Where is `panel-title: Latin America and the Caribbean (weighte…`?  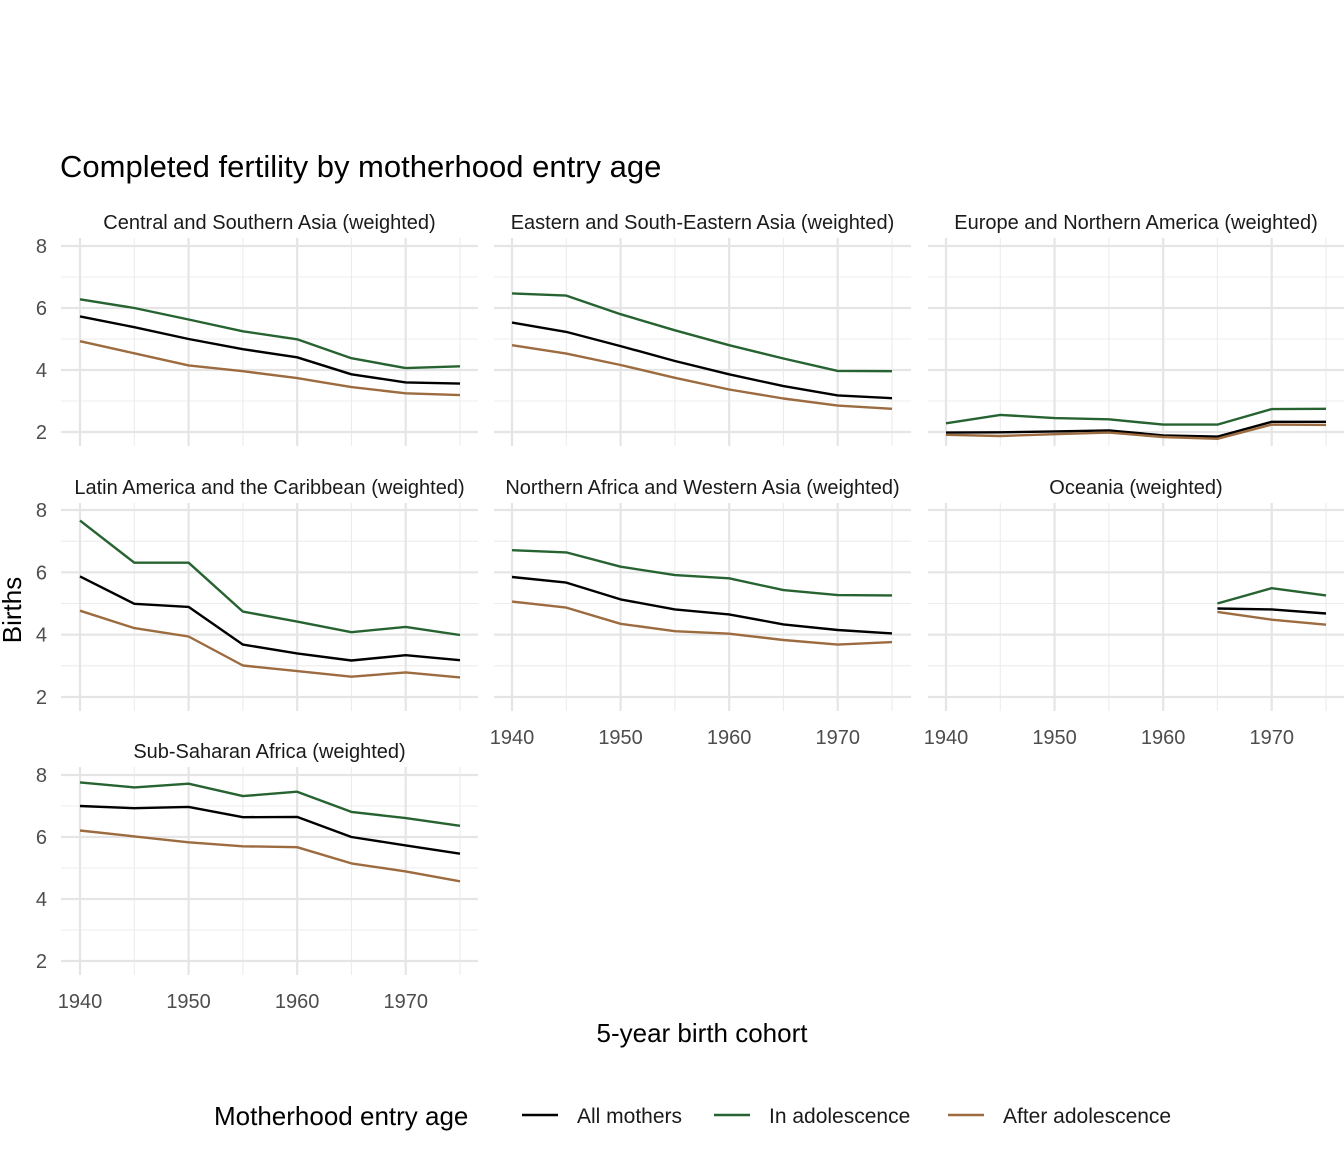
panel-title: Latin America and the Caribbean (weighte… is located at coordinates (269, 488).